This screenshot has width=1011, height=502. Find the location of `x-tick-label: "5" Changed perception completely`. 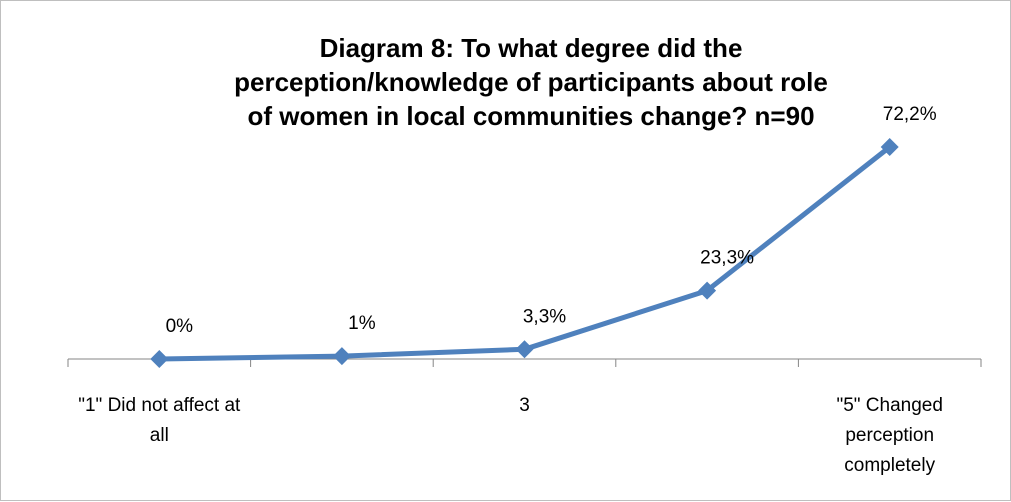

x-tick-label: "5" Changed perception completely is located at coordinates (889, 435).